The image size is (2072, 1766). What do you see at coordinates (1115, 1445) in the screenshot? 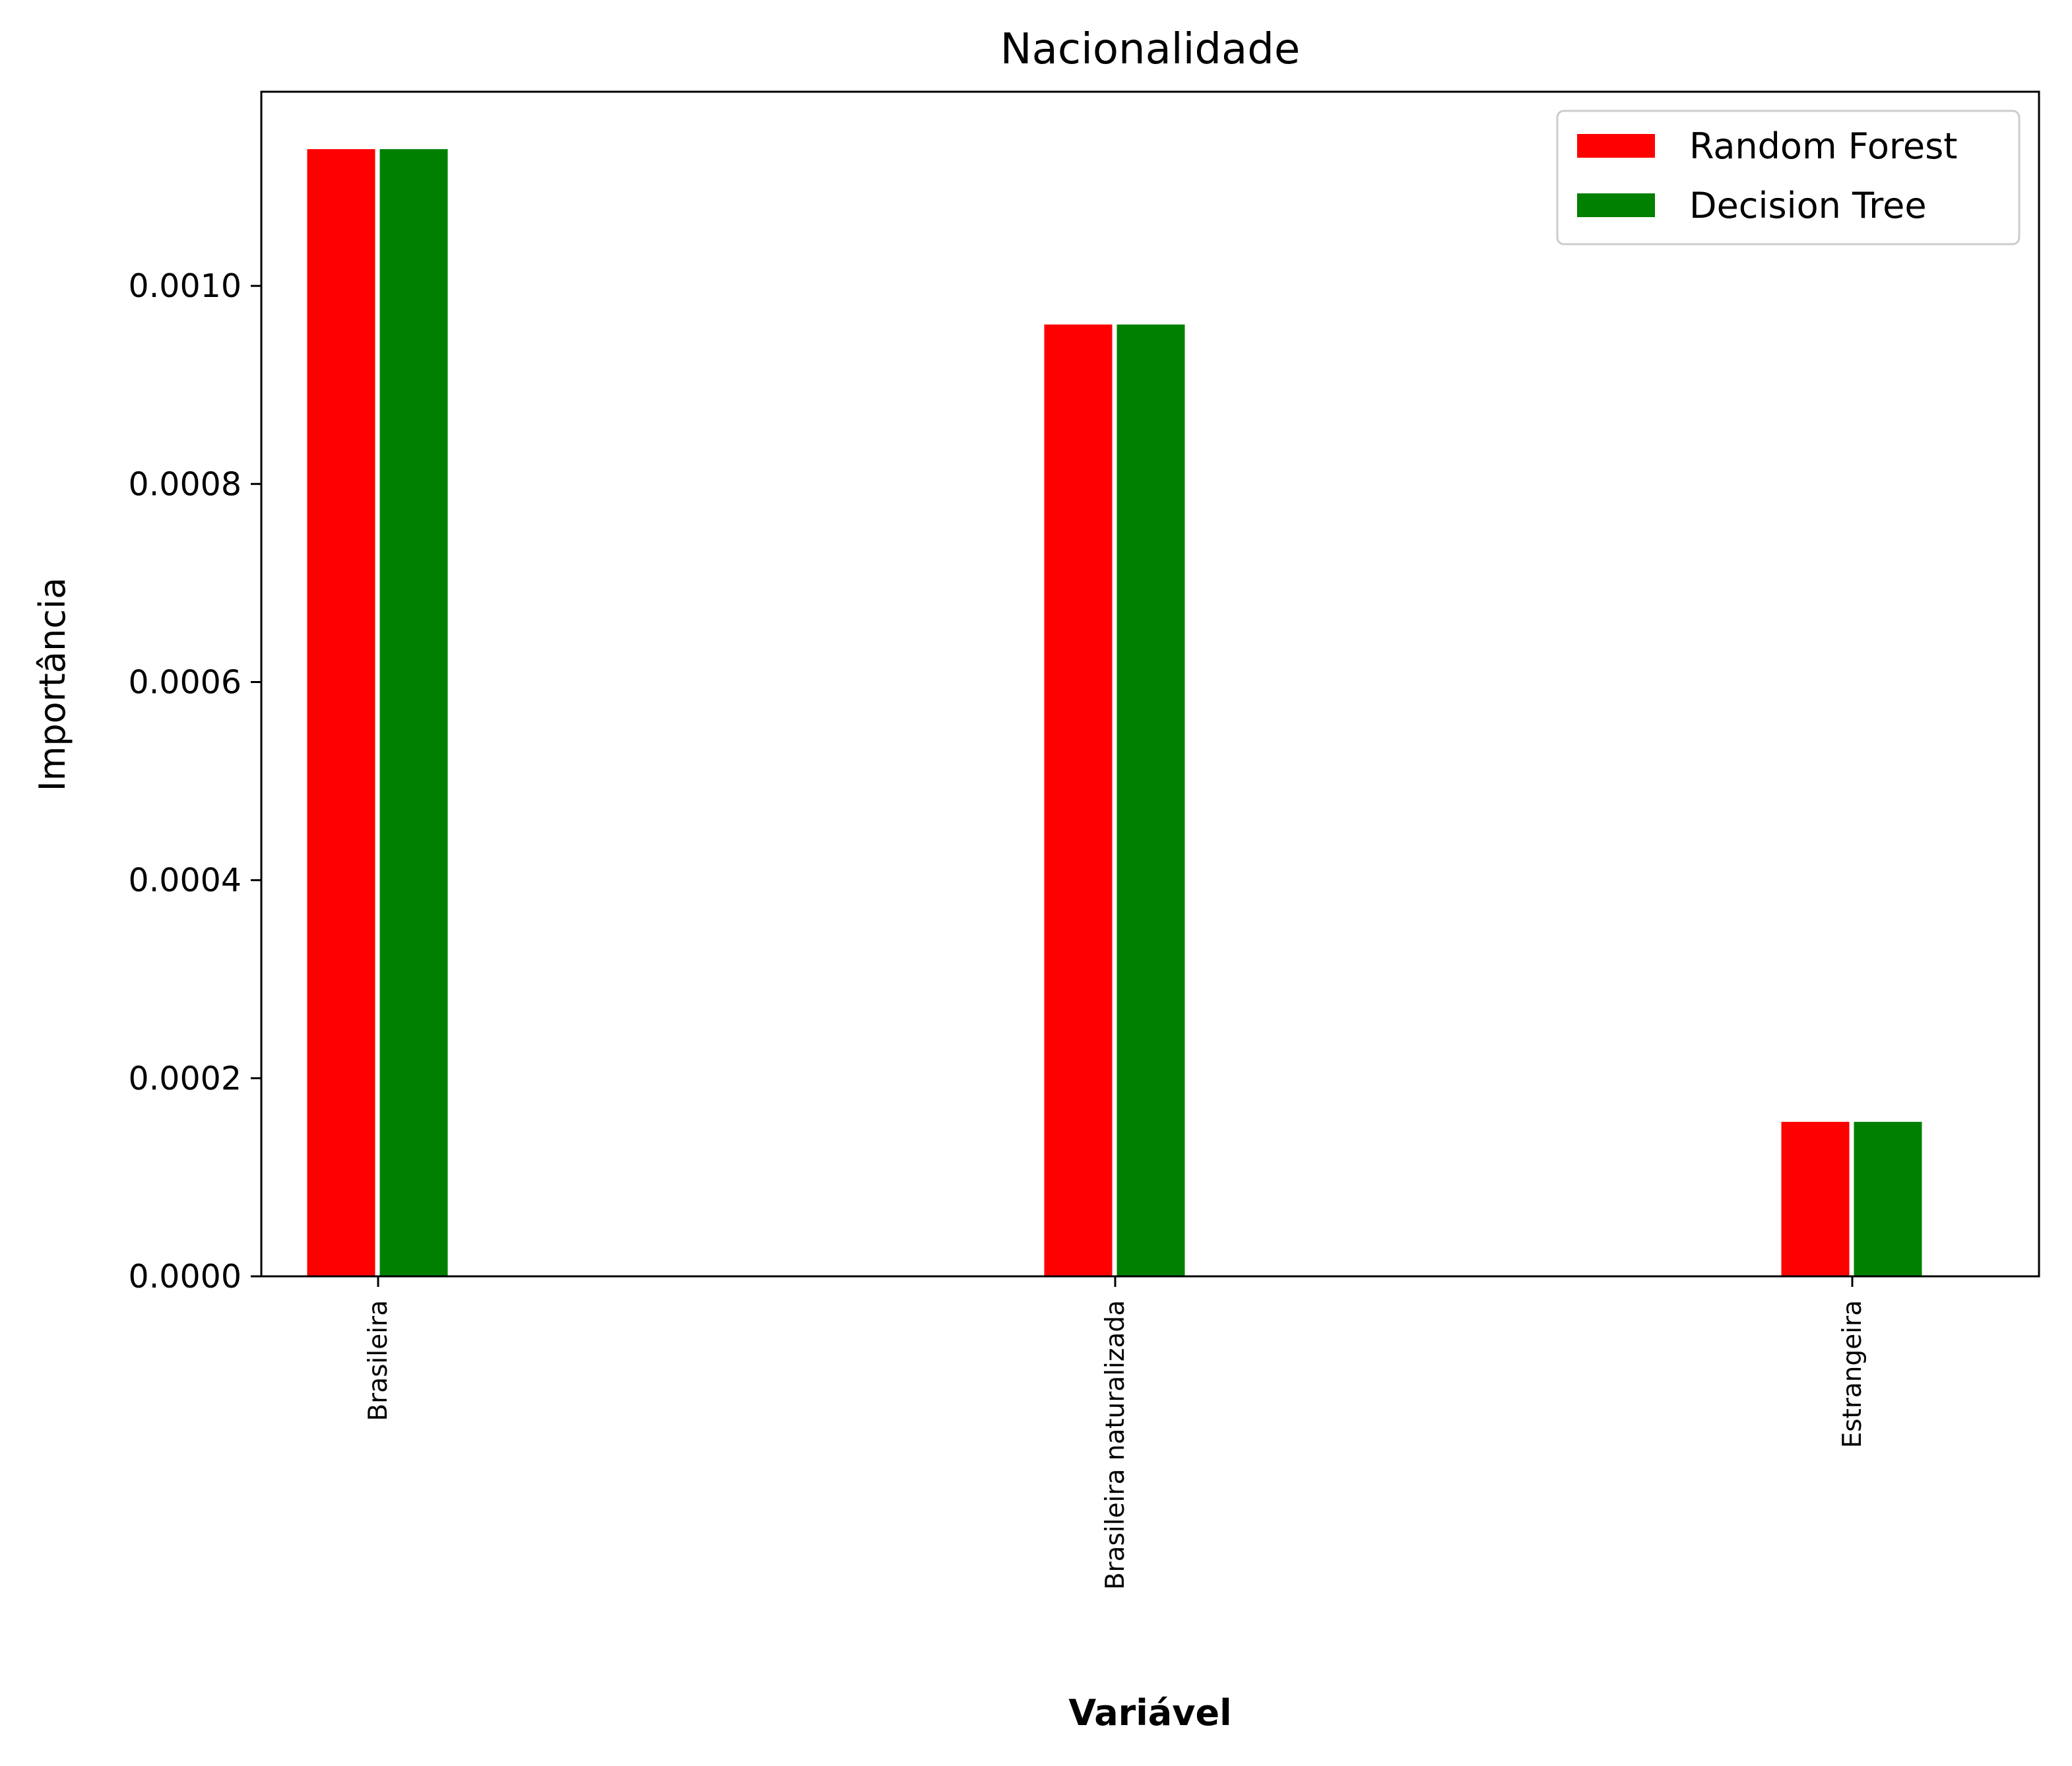
I see `x-tick-label: Brasileira naturalizada` at bounding box center [1115, 1445].